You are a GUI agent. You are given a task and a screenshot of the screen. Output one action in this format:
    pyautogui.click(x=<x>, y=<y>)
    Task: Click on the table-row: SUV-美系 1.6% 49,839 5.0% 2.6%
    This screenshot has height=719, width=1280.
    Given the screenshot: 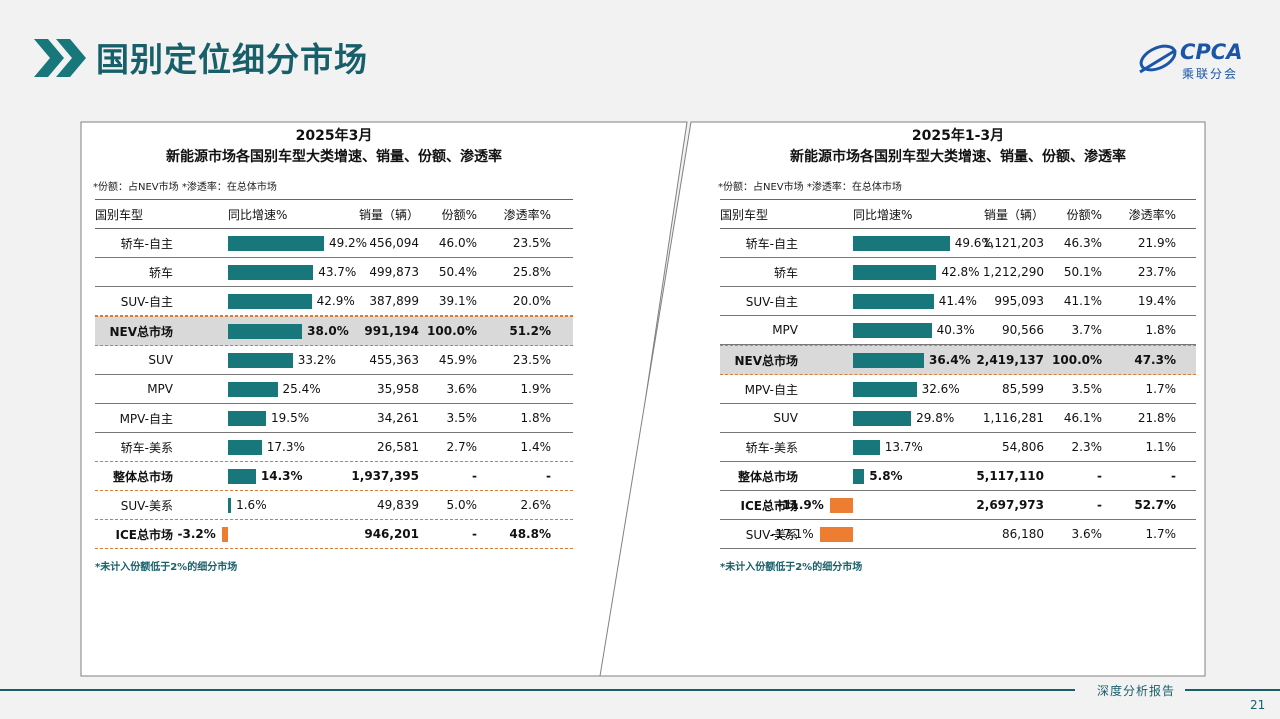 What is the action you would take?
    pyautogui.click(x=334, y=505)
    